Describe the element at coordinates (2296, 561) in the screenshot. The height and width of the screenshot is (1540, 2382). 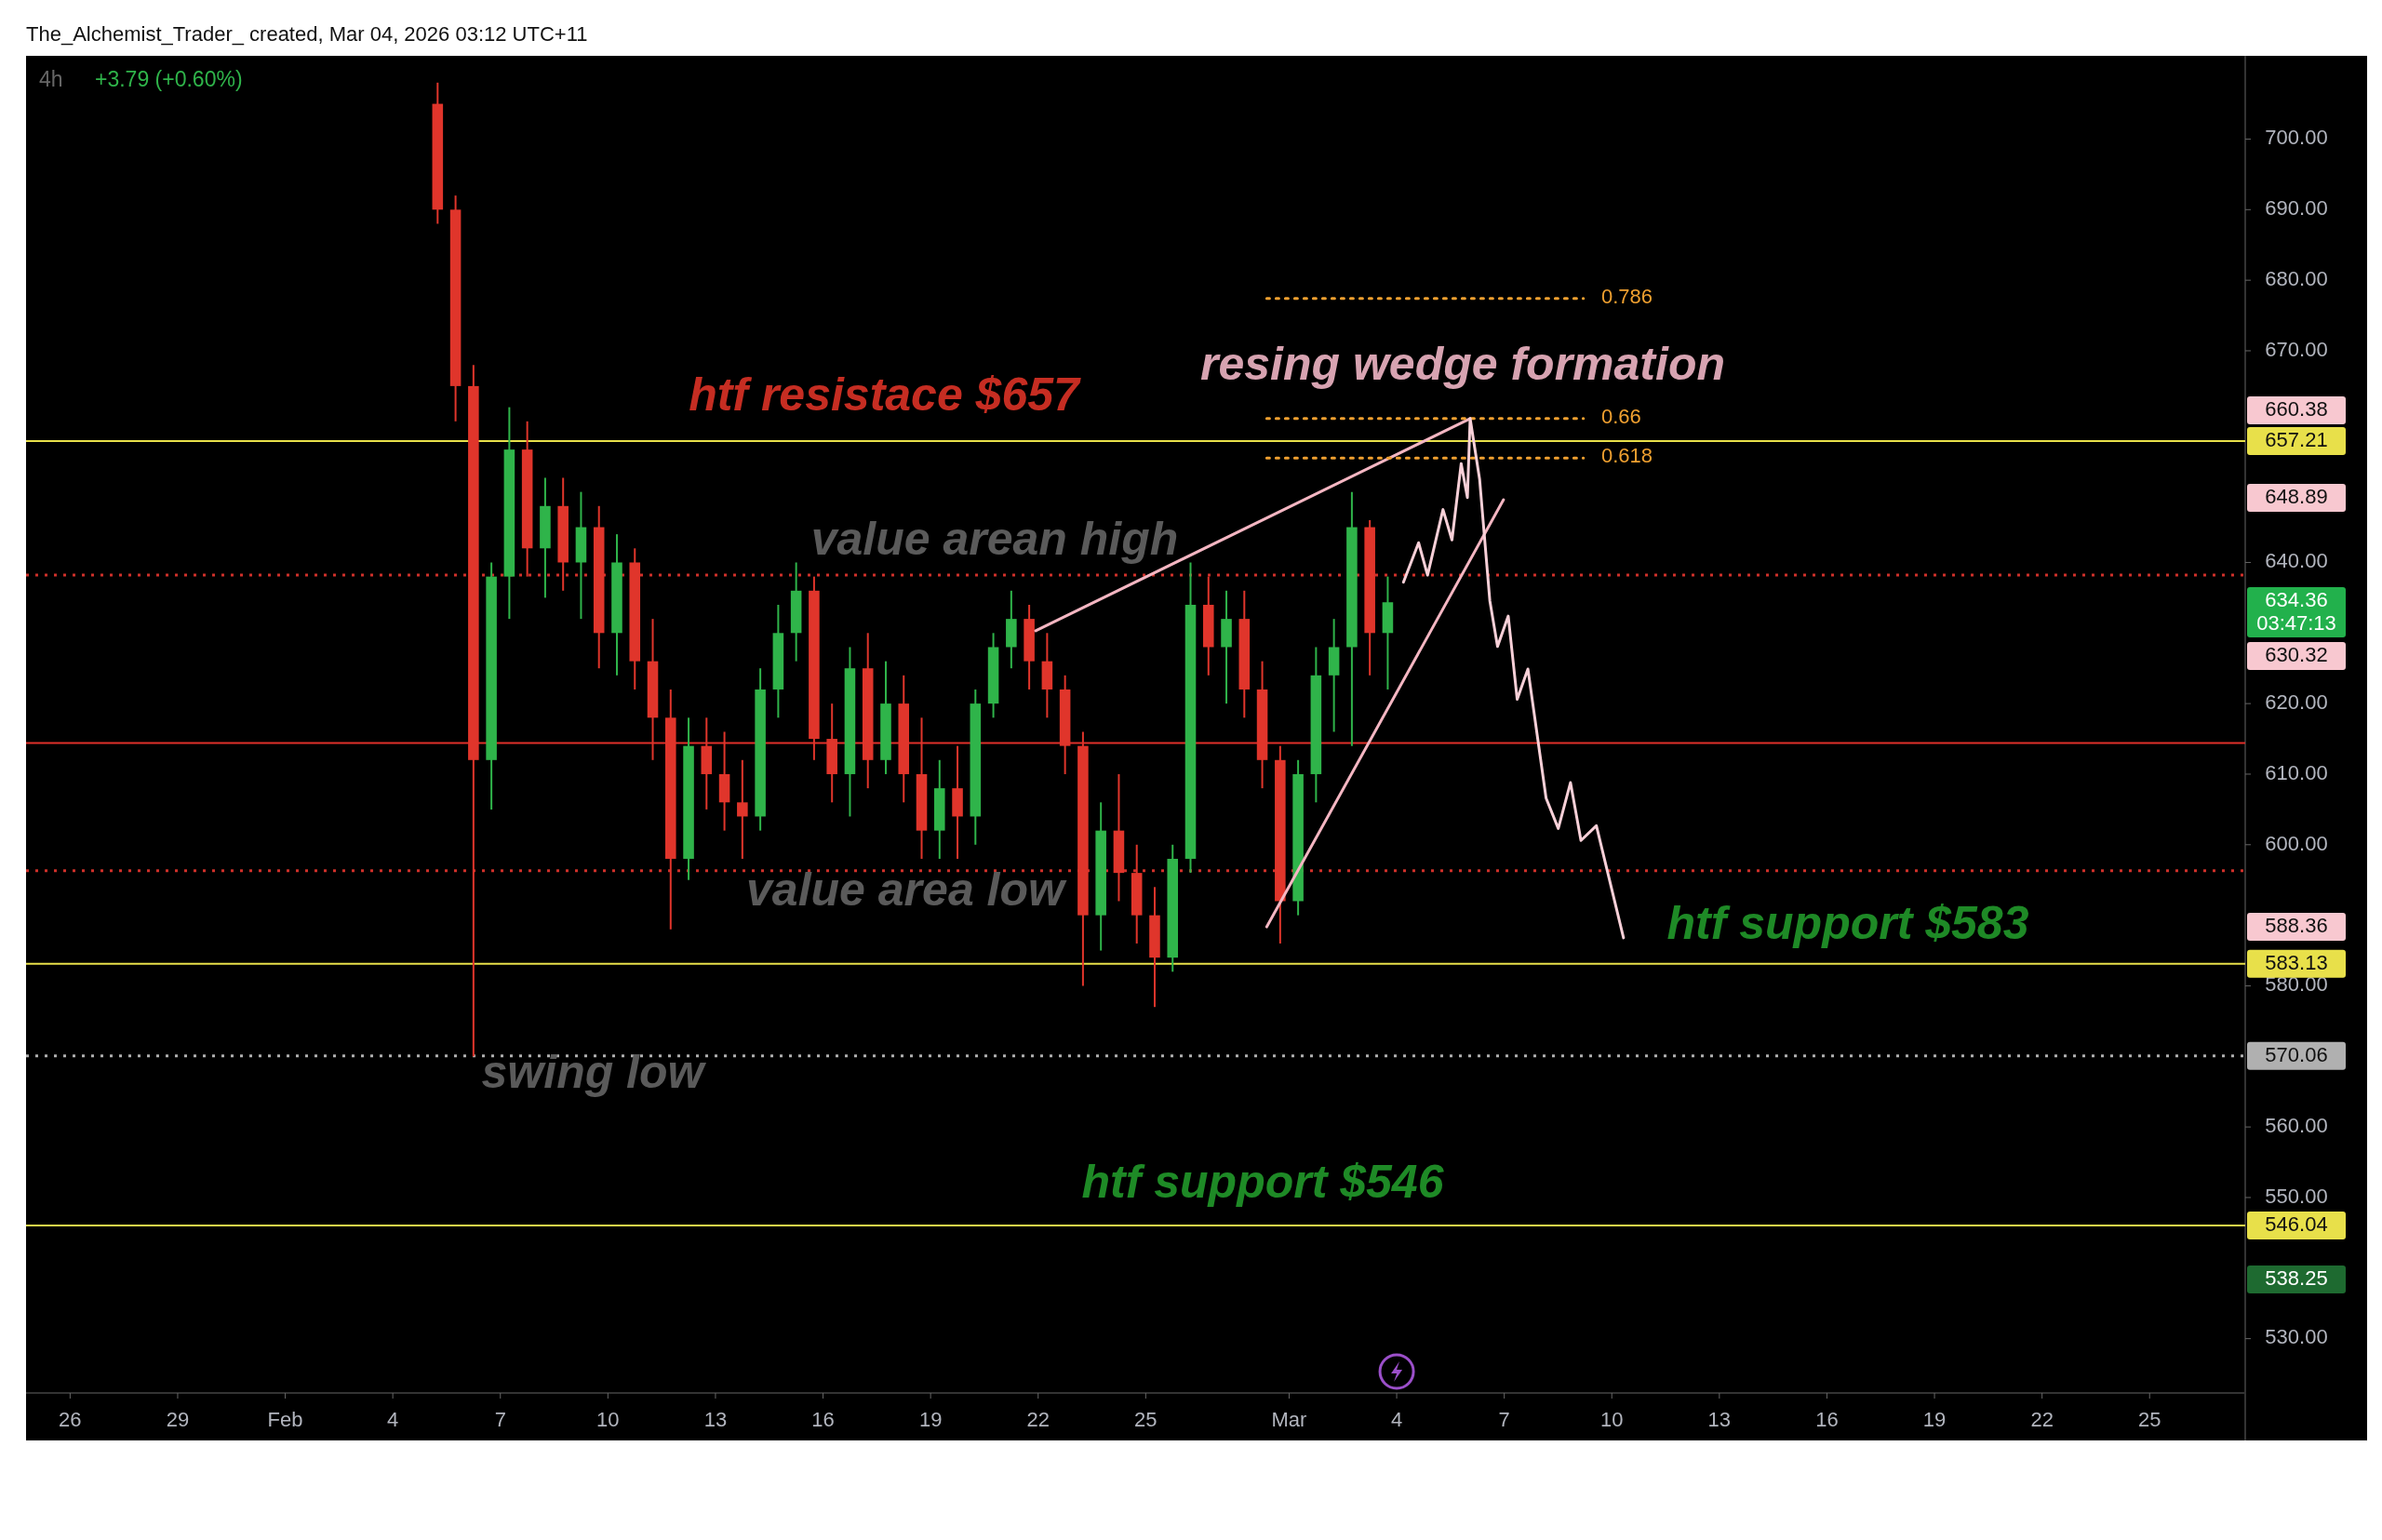
I see `y-tick-label: 640.00` at that location.